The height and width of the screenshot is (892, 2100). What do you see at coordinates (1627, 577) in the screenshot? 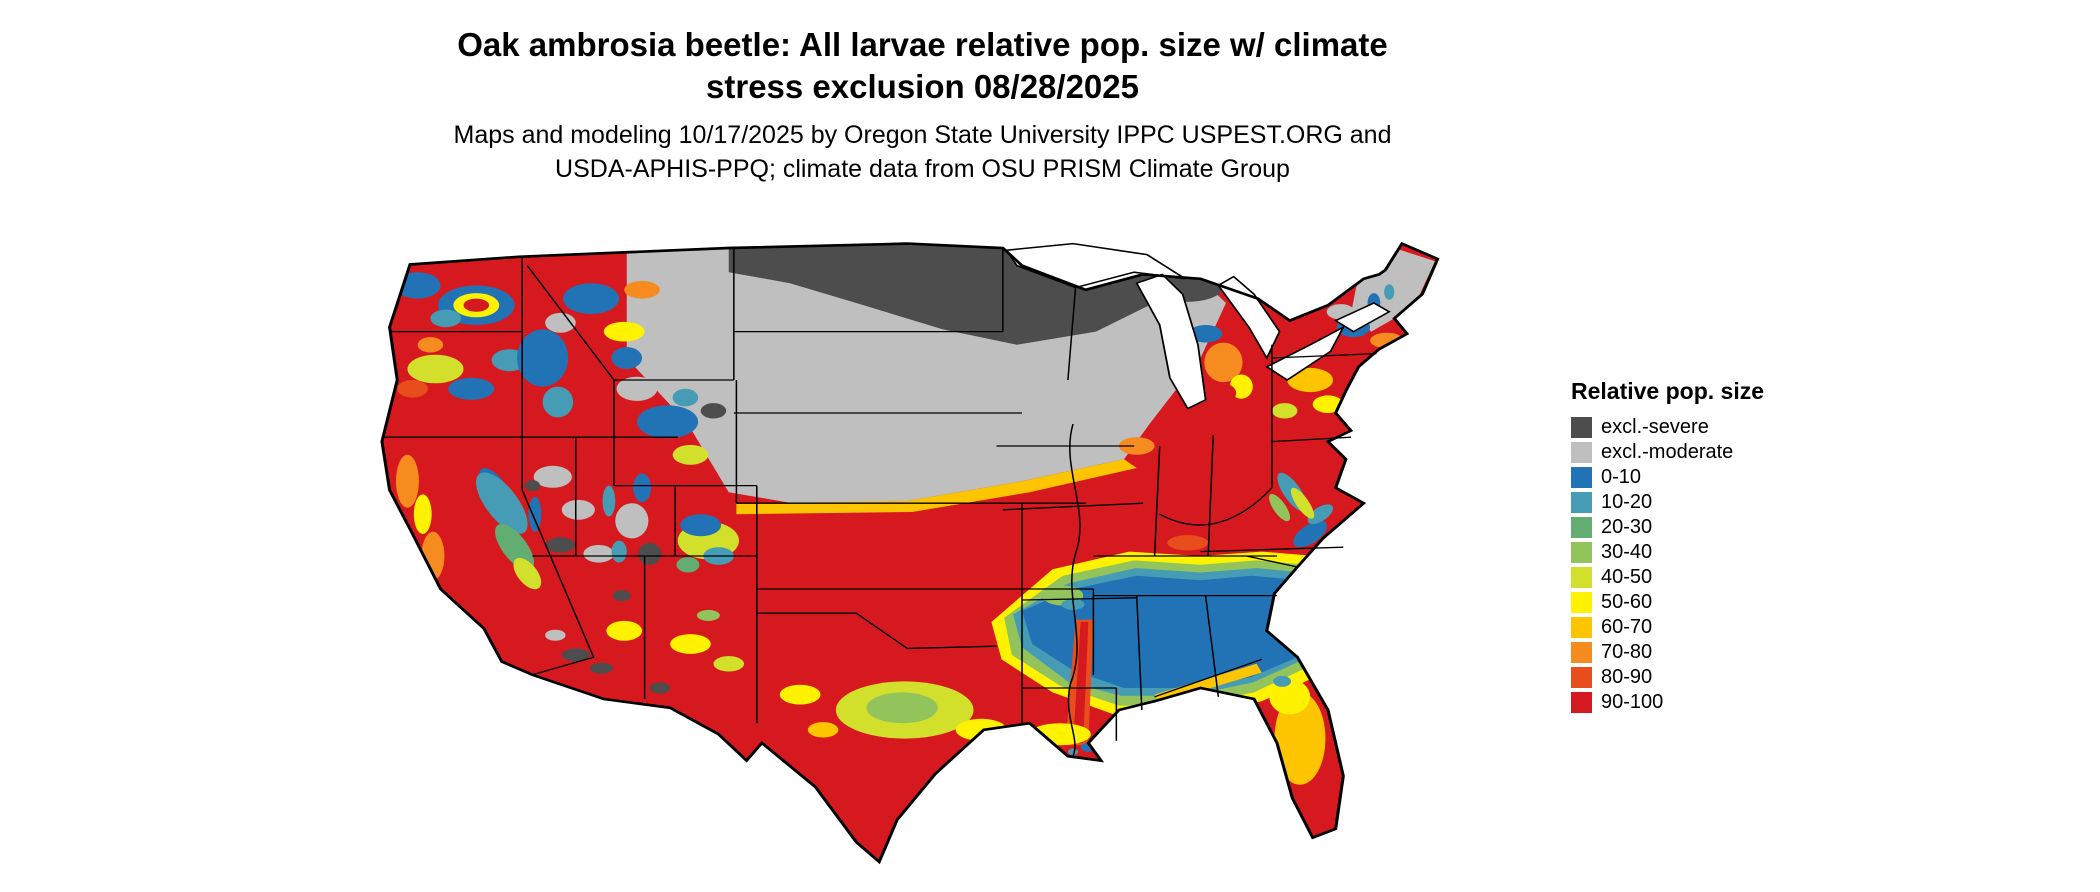
I see `legend-label: 40-50` at bounding box center [1627, 577].